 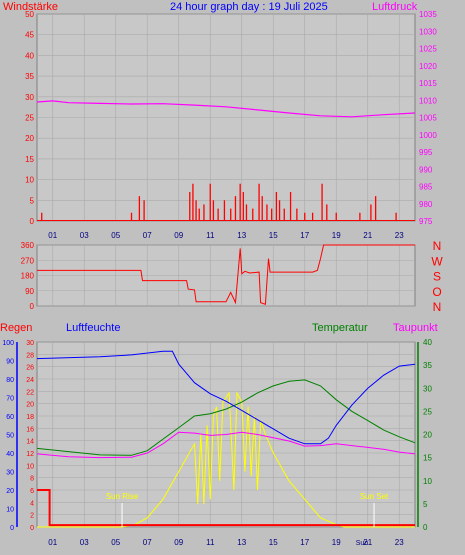 What do you see at coordinates (273, 542) in the screenshot?
I see `climate-panel-x-tick-label: 15` at bounding box center [273, 542].